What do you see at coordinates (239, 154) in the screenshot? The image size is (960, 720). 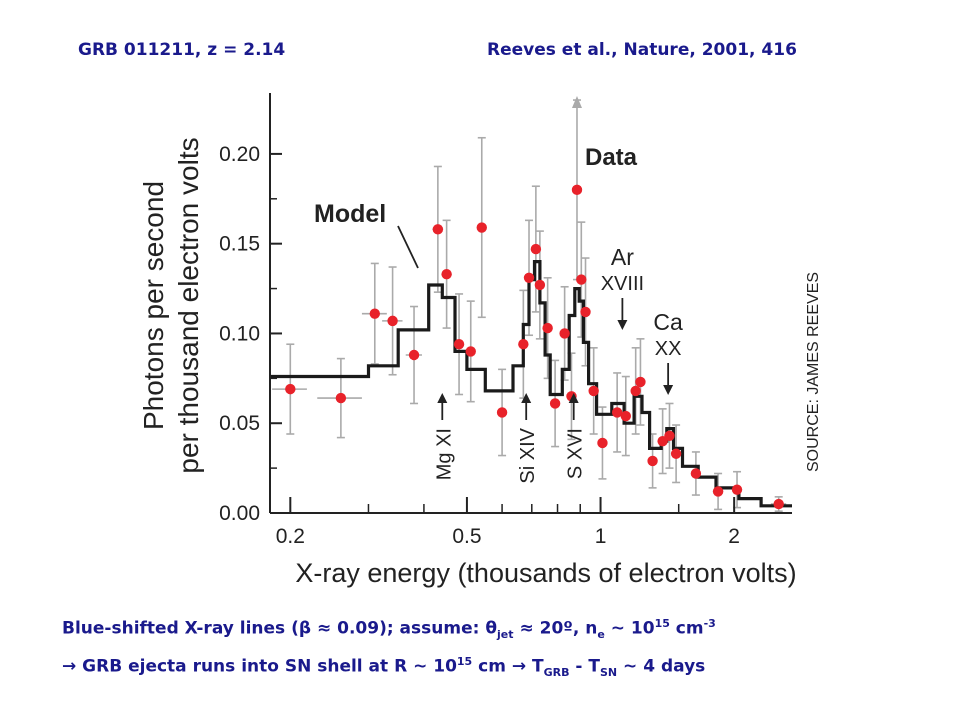 I see `y-tick-label-4: 0.20` at bounding box center [239, 154].